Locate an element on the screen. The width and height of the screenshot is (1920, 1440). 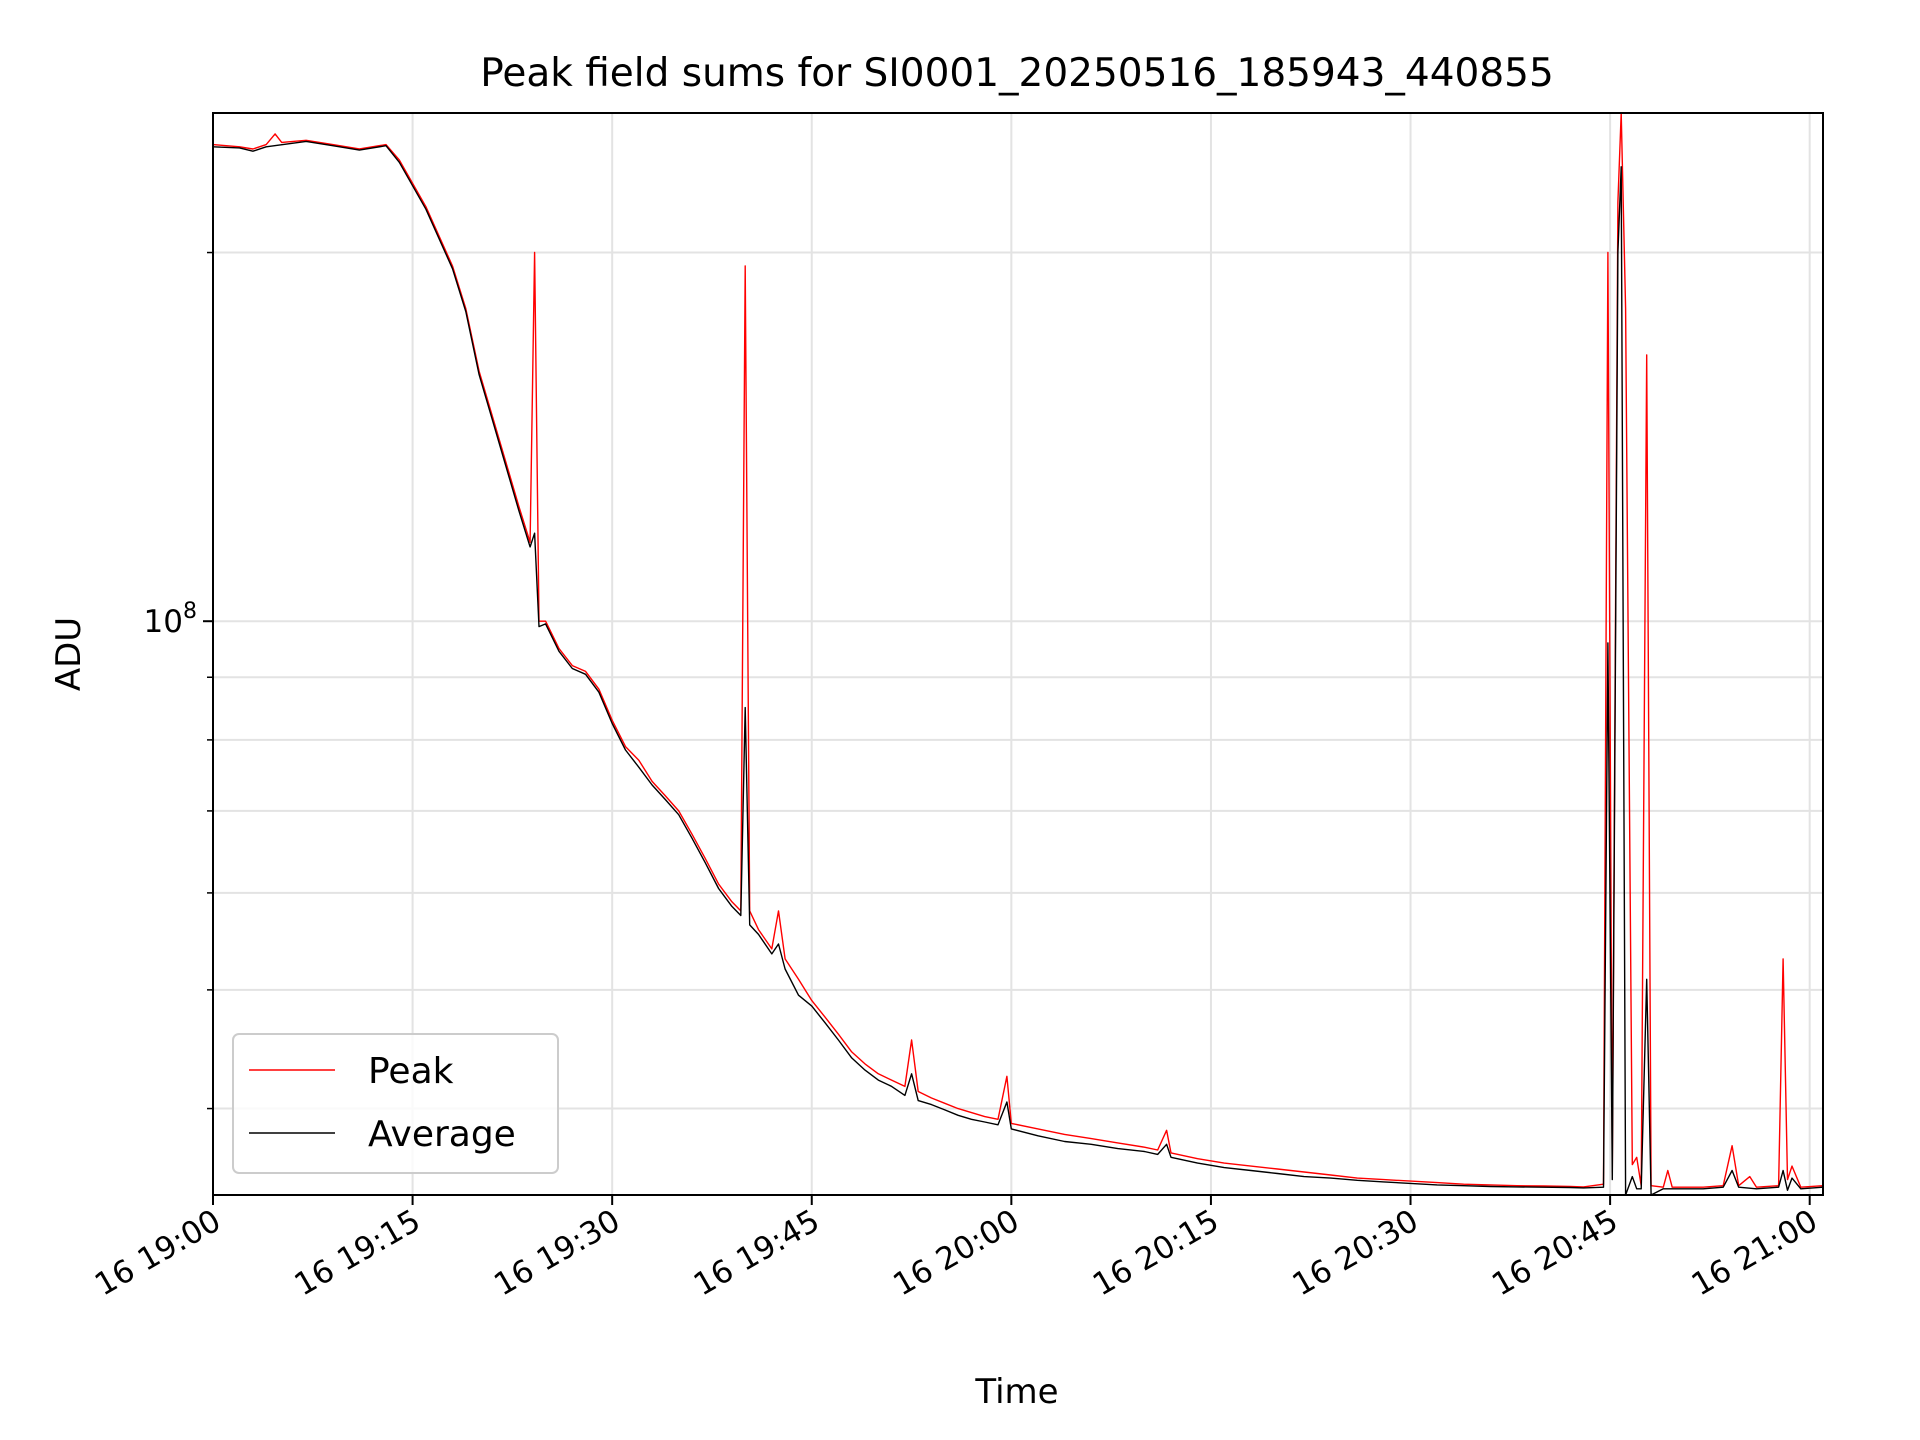
legend: Peak Average is located at coordinates (395, 1103).